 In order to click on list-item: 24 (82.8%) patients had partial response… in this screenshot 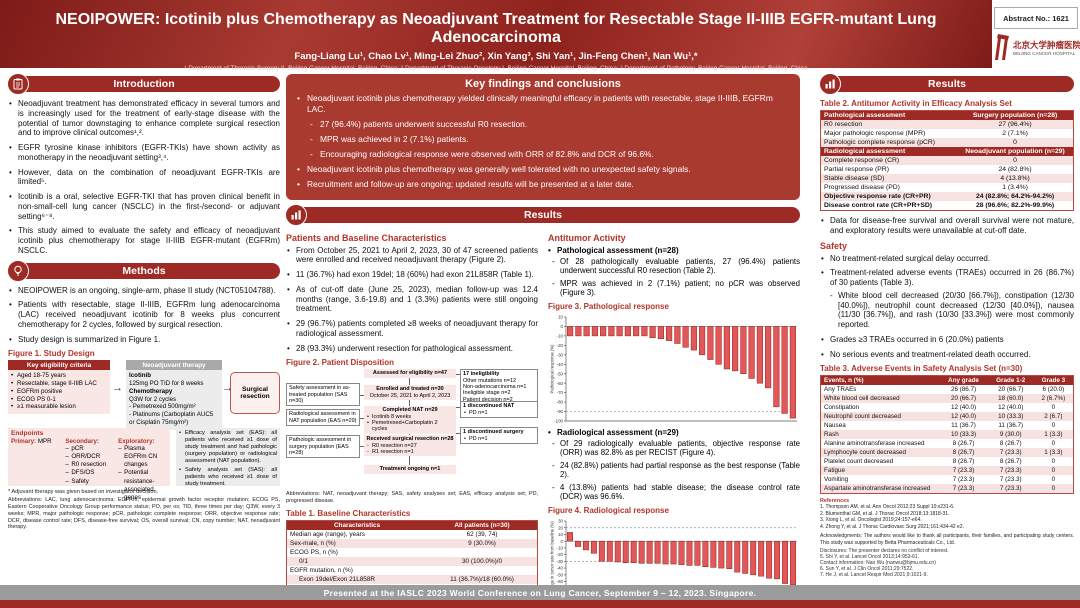, I will do `click(674, 470)`.